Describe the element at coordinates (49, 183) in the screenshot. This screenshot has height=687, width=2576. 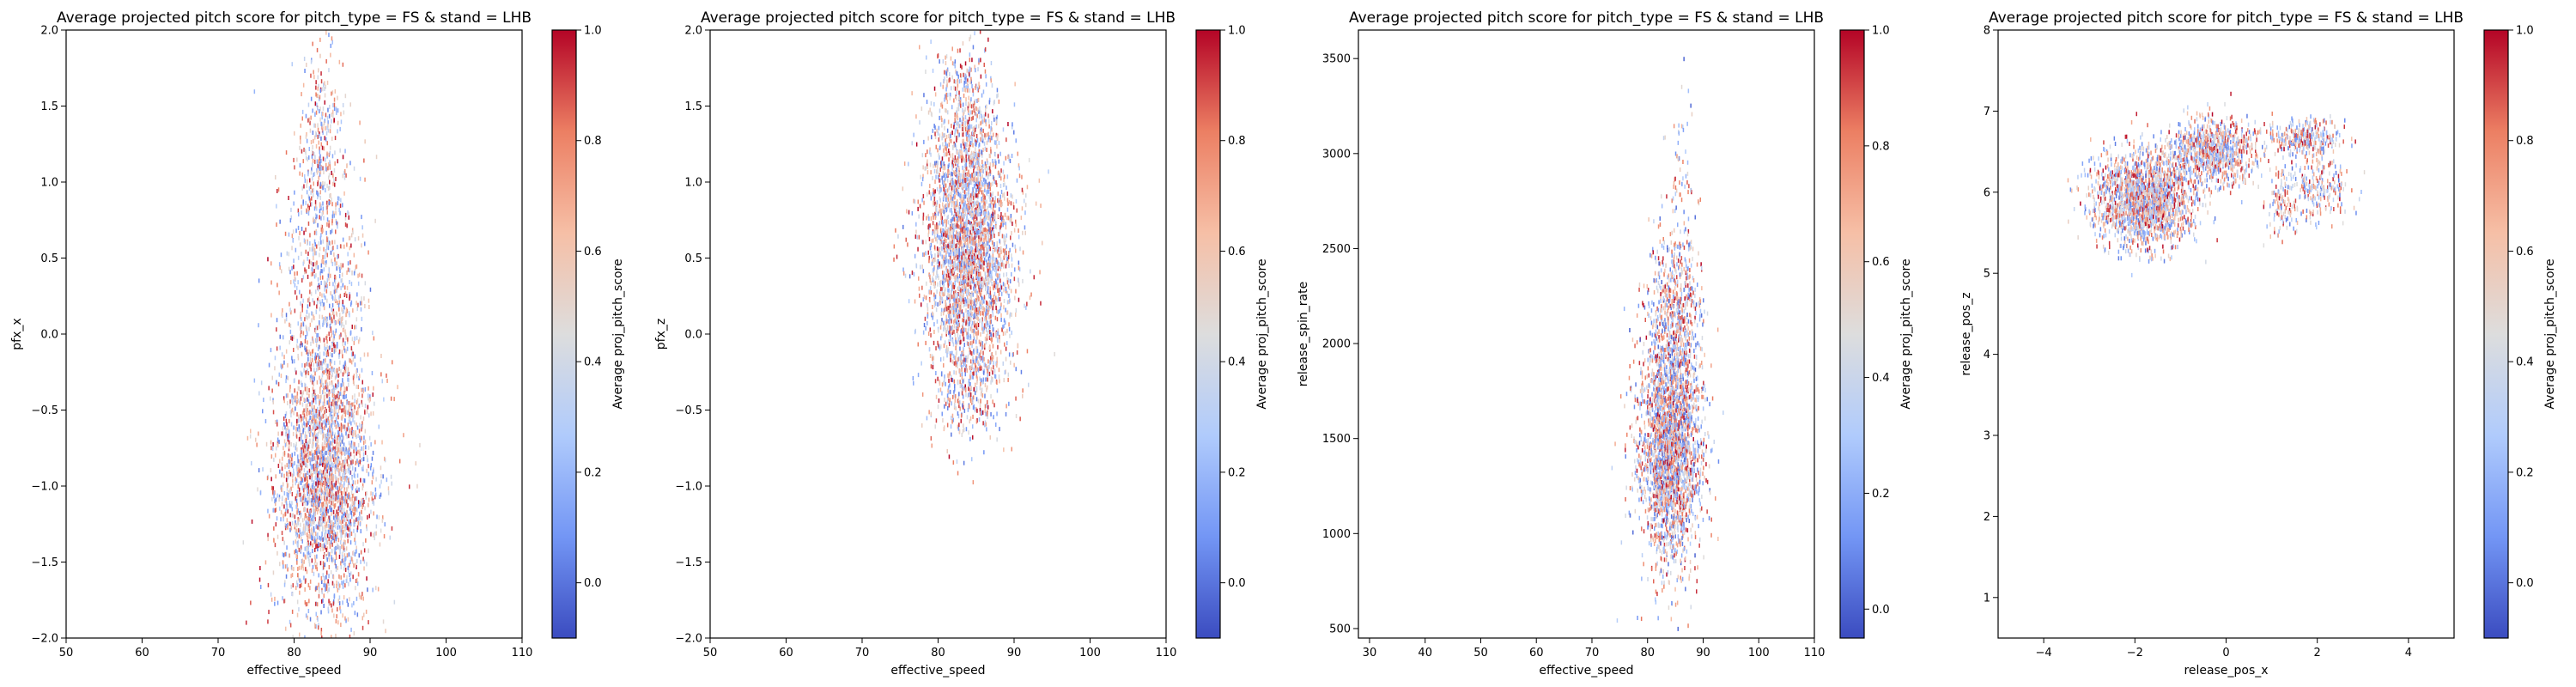
I see `y-tick-label: 1.0` at that location.